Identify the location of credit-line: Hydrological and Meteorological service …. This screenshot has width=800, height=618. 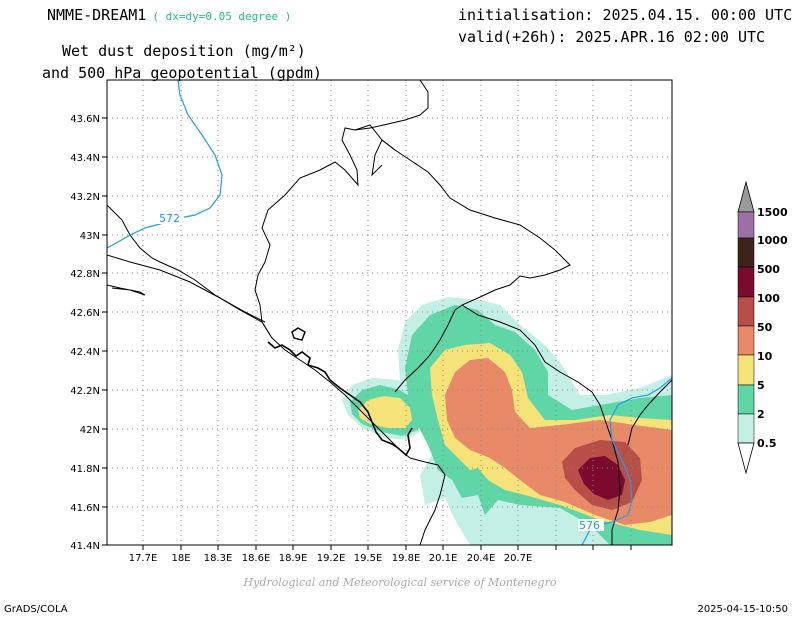
(400, 582).